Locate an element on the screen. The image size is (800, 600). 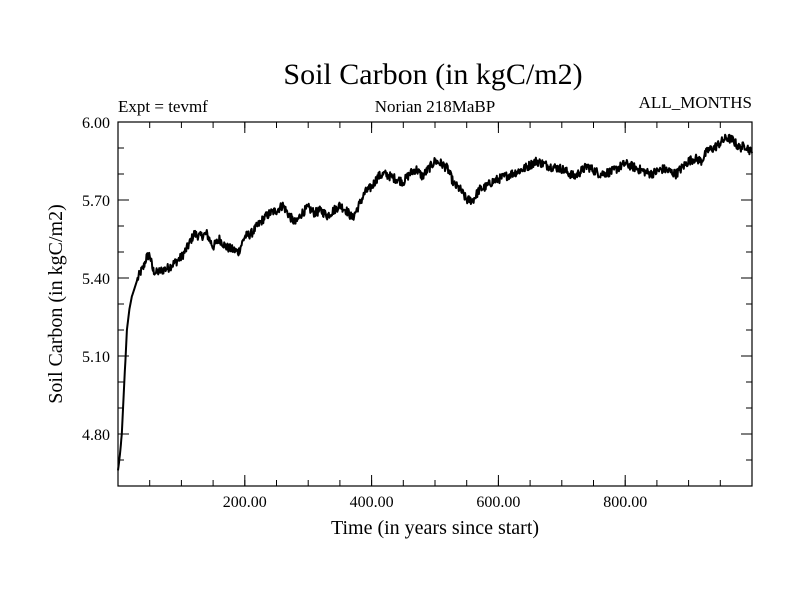
chart-title: Soil Carbon (in kgC/m2) is located at coordinates (432, 74).